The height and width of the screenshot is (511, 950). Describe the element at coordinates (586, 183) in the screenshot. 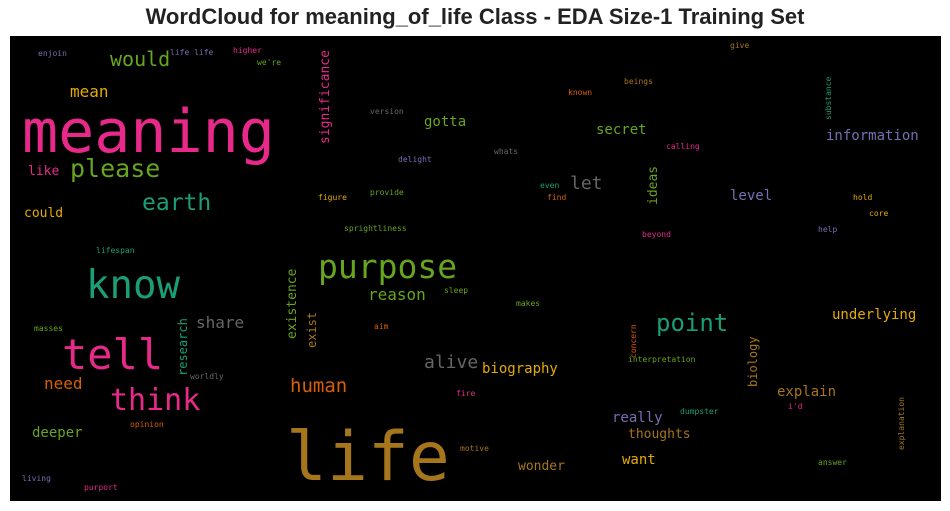

I see `word-let: let` at that location.